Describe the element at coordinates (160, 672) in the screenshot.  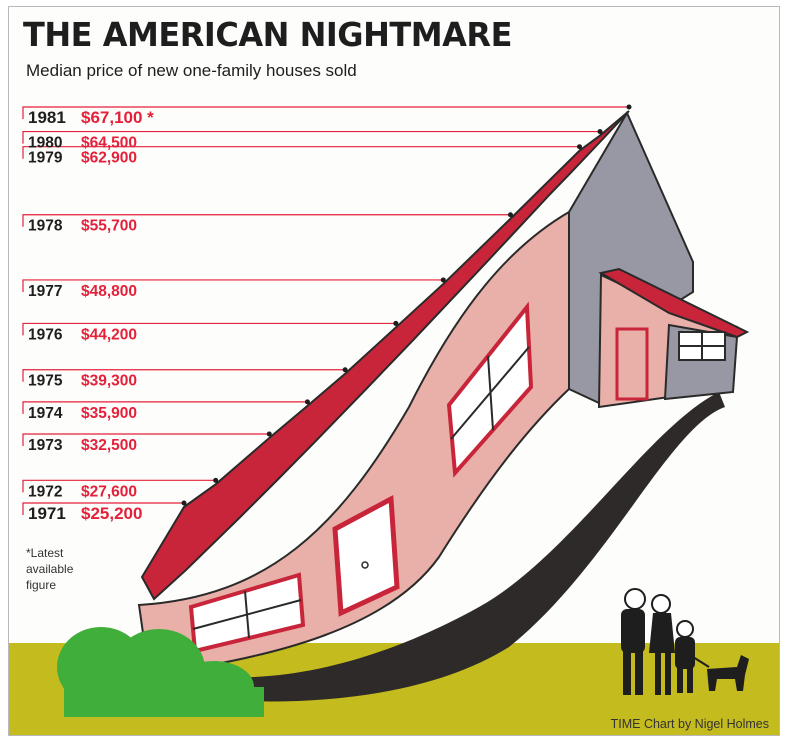
I see `bush` at that location.